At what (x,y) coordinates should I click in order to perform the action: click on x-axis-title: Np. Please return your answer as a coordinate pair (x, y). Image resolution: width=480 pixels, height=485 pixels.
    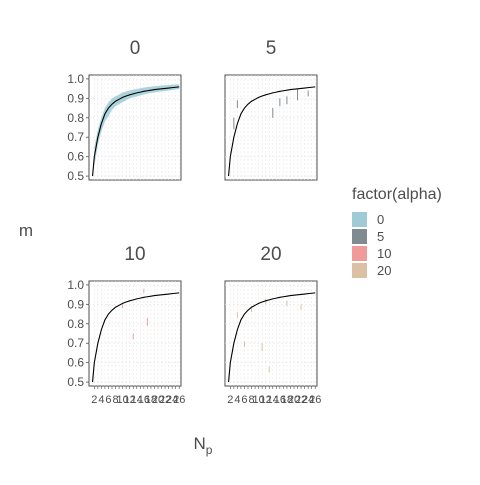
    Looking at the image, I should click on (203, 445).